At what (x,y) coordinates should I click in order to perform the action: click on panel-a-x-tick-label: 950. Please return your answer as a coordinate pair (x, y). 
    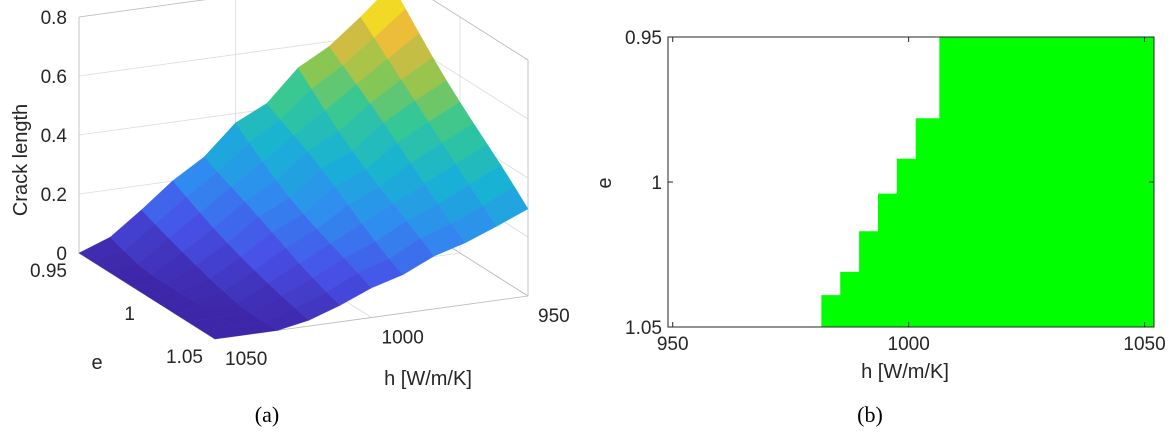
    Looking at the image, I should click on (554, 316).